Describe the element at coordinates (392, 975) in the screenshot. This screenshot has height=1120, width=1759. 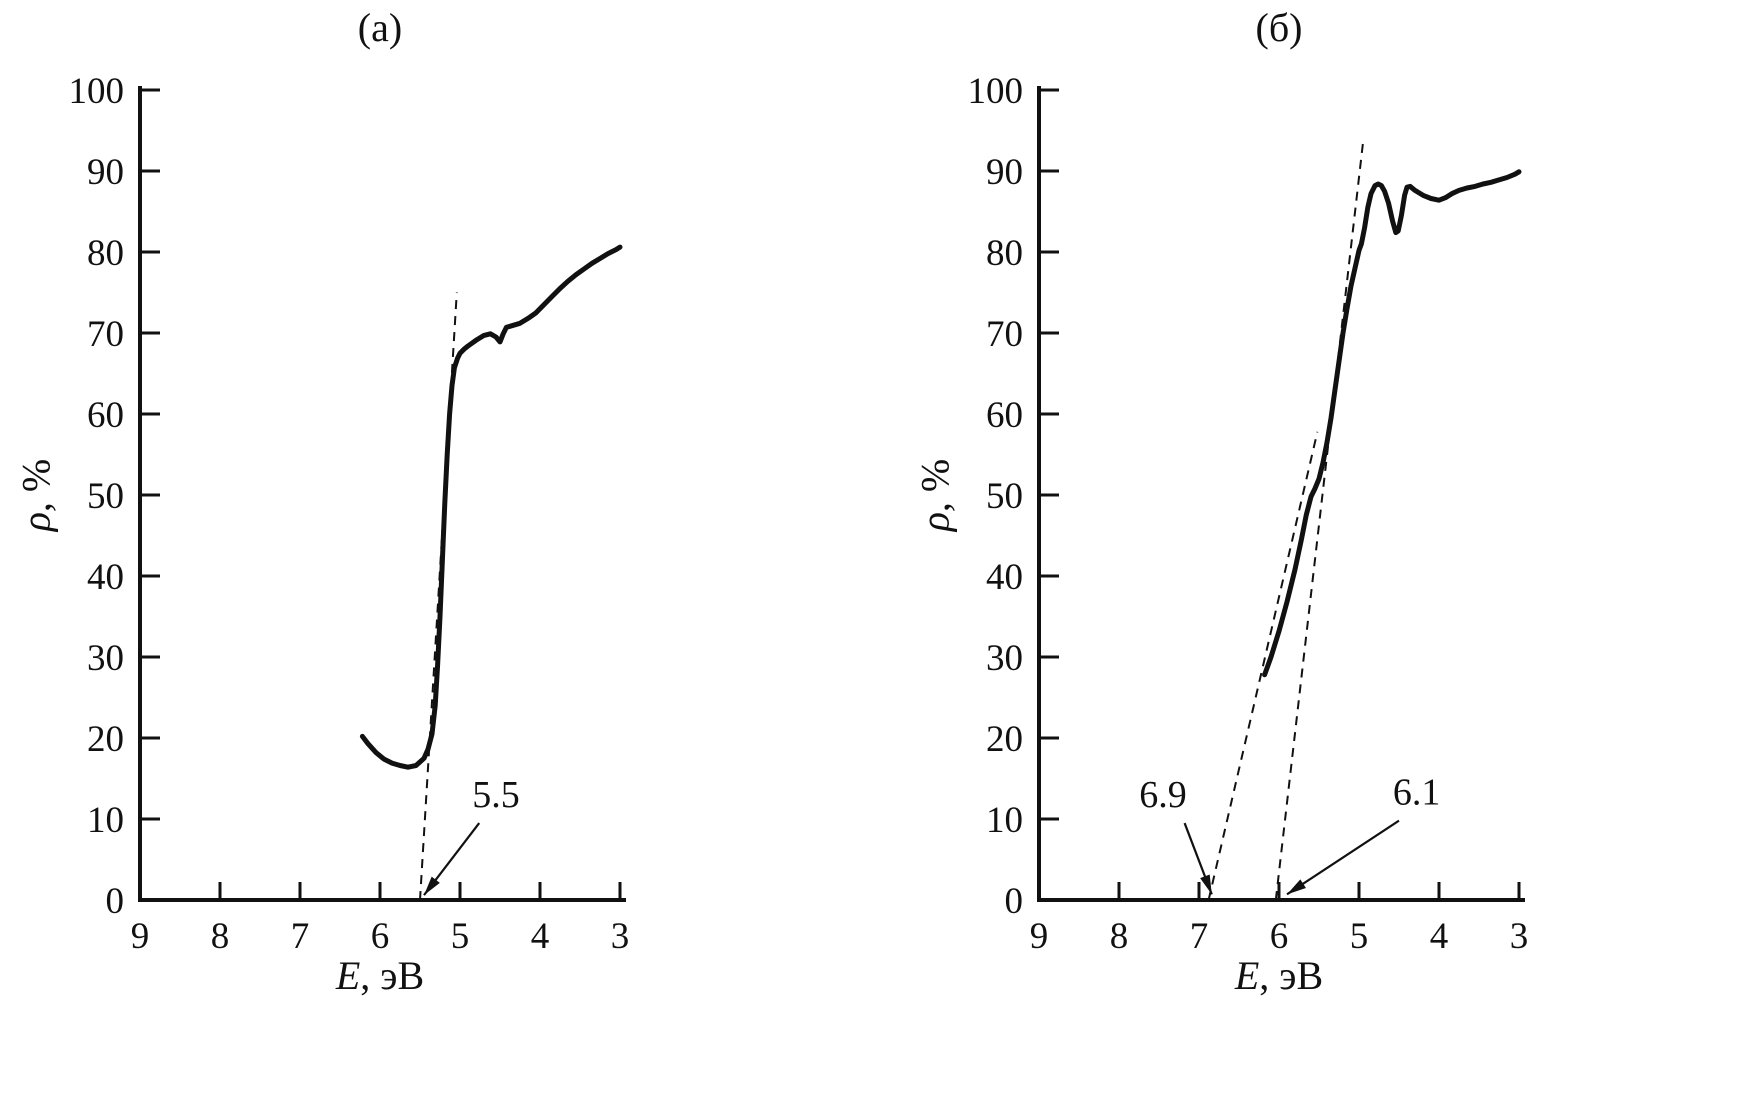
I see `panel-a-x-axis-unit: , эВ` at that location.